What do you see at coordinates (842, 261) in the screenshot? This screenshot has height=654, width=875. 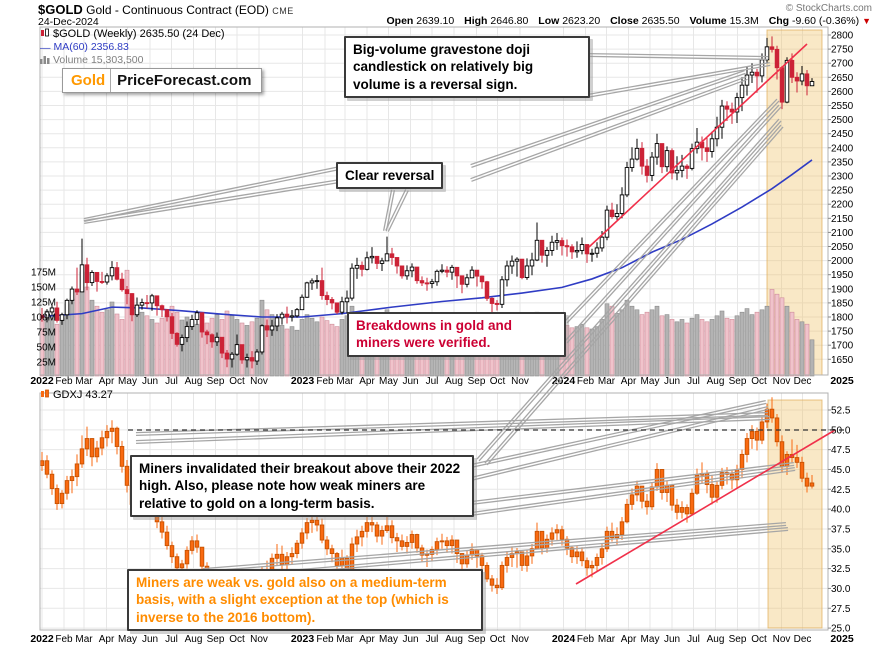 I see `svg-text: 2000` at bounding box center [842, 261].